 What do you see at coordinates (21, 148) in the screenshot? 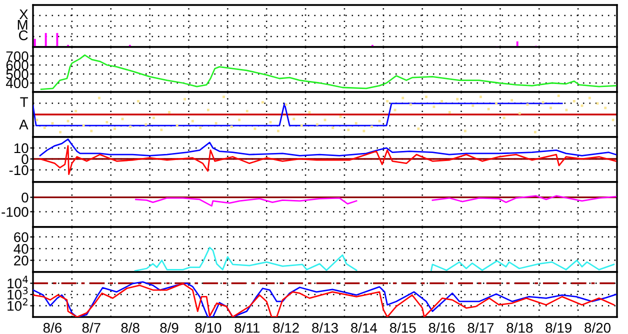
I see `y-tick-label: 10` at bounding box center [21, 148].